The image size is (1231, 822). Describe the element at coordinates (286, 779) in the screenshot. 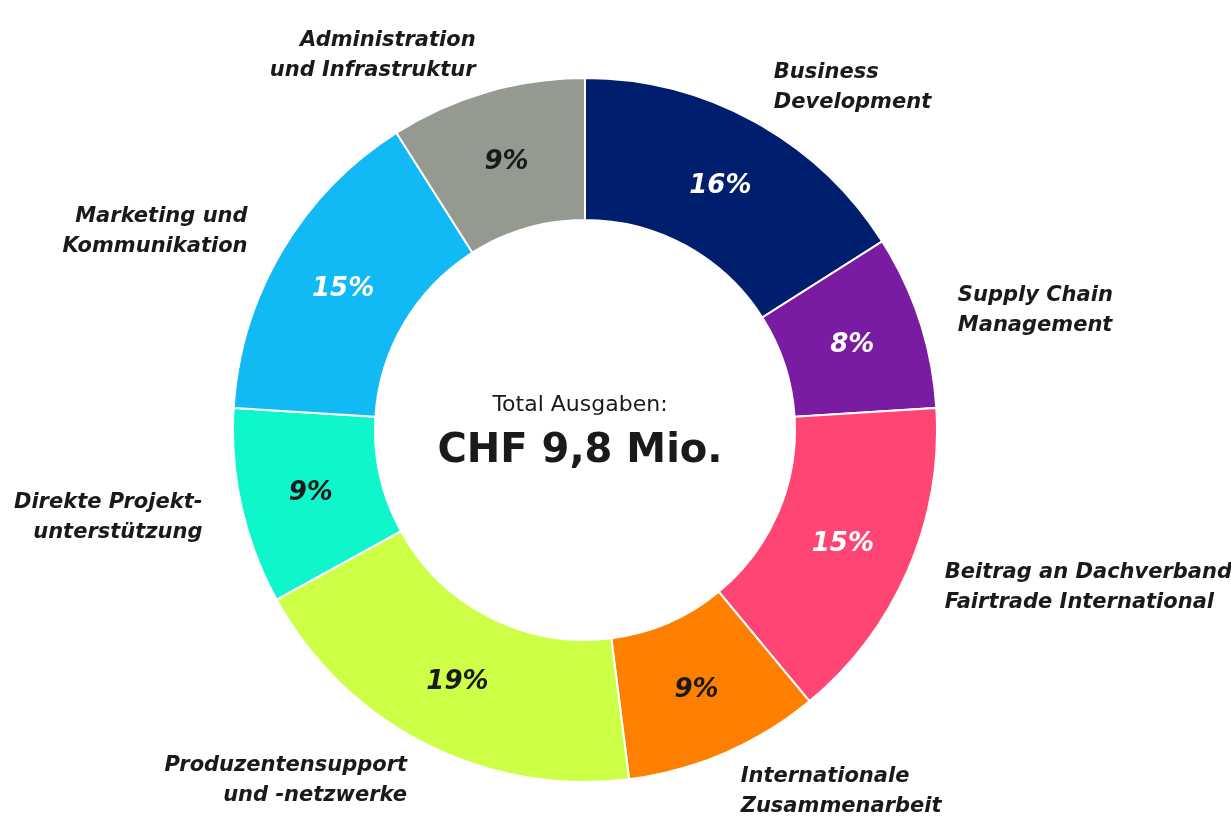

I see `slice-label: Produzentensupport und -netzwerke` at that location.